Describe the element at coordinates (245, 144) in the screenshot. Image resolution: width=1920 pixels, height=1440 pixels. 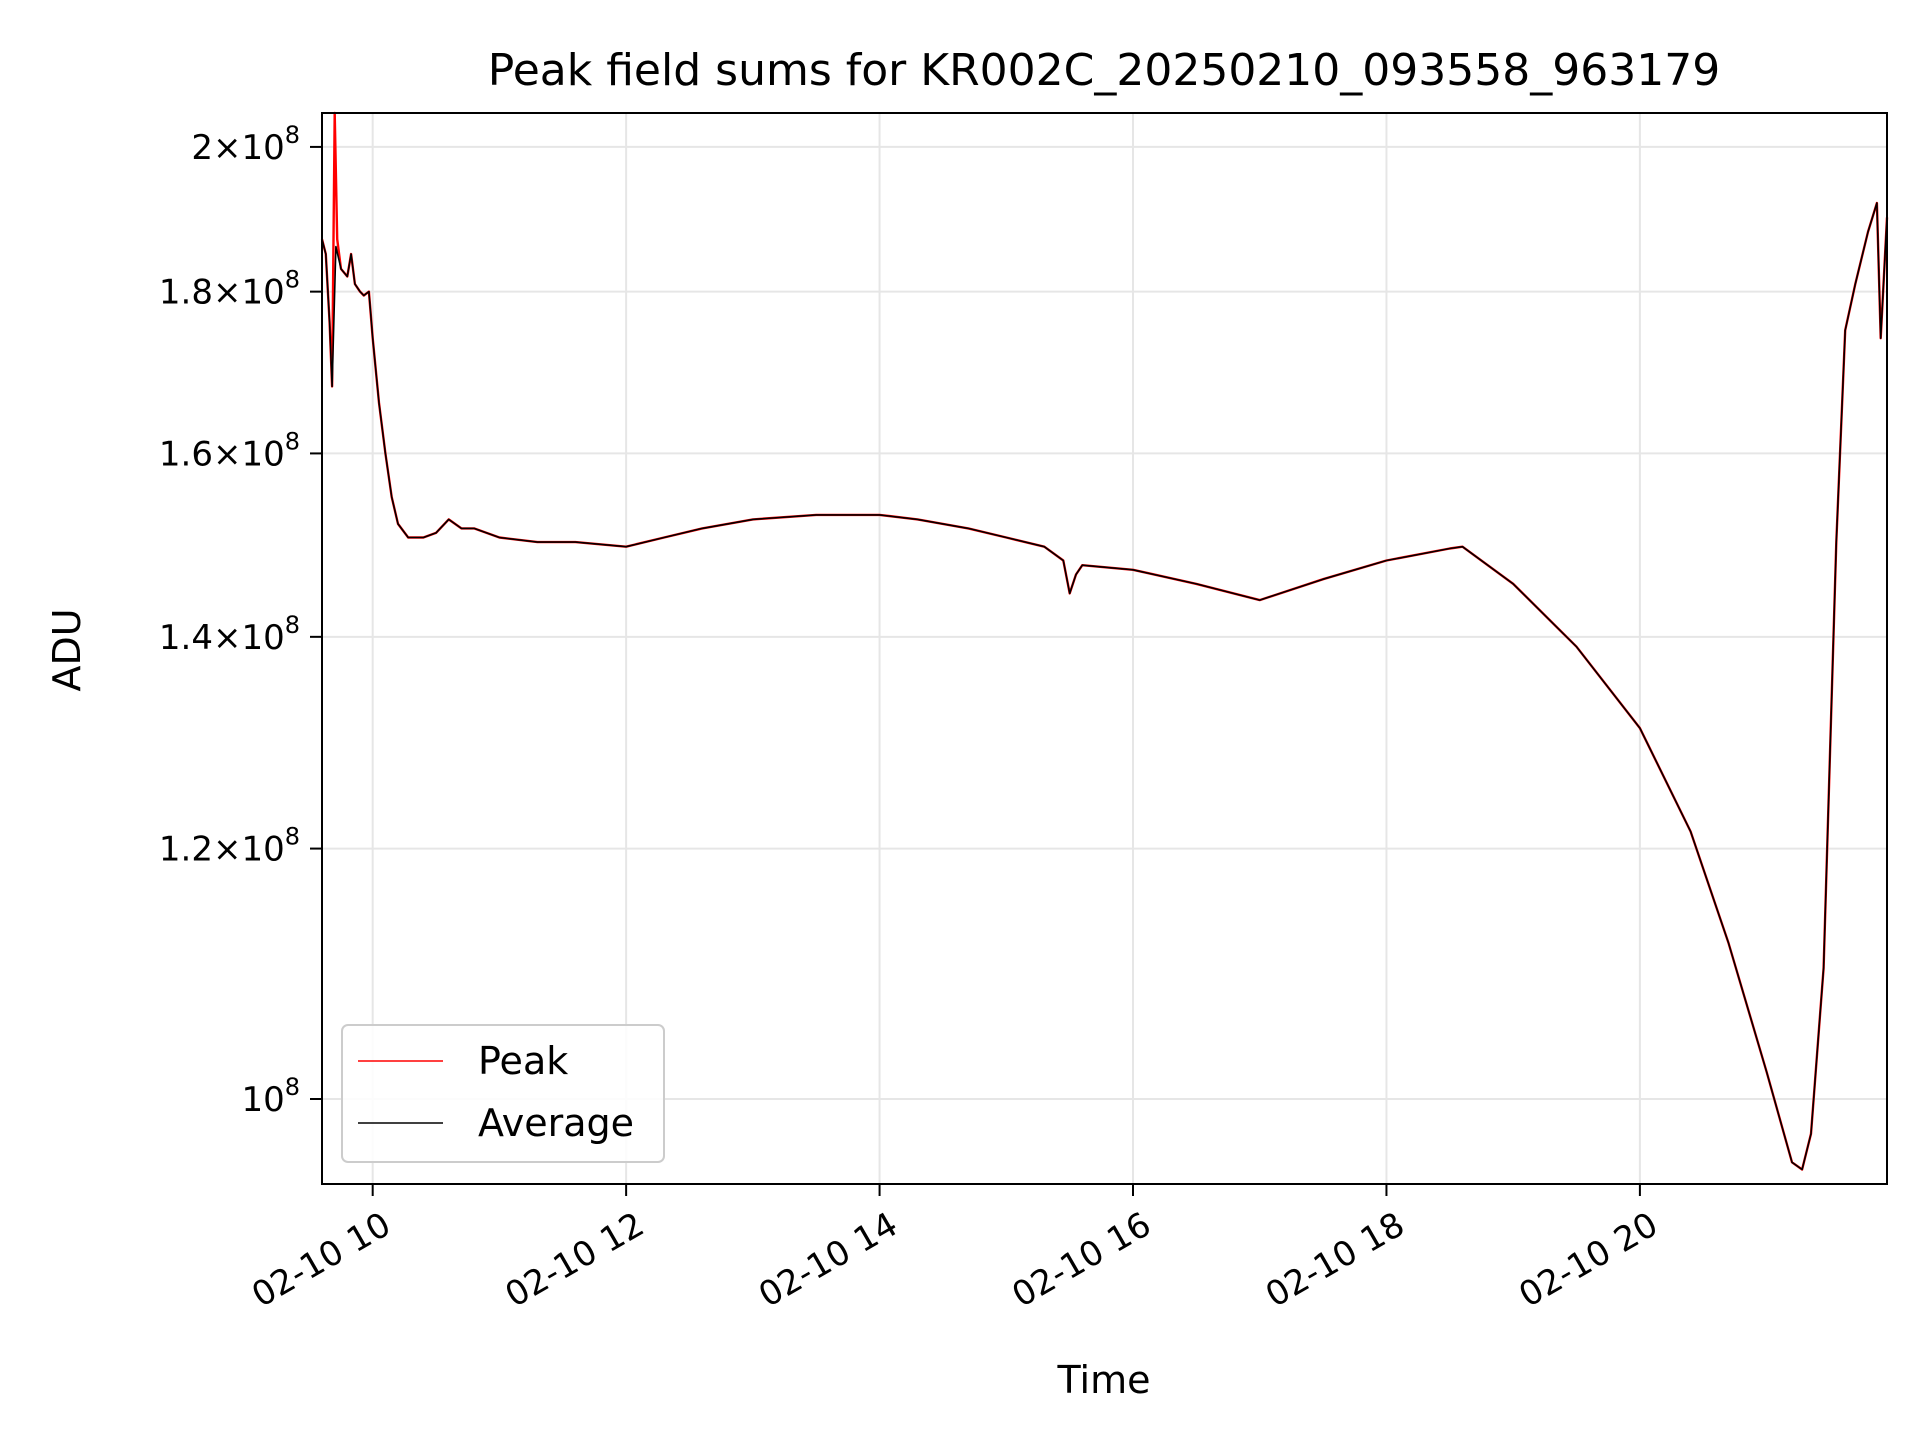
I see `y-tick-label-5: 2×108` at that location.